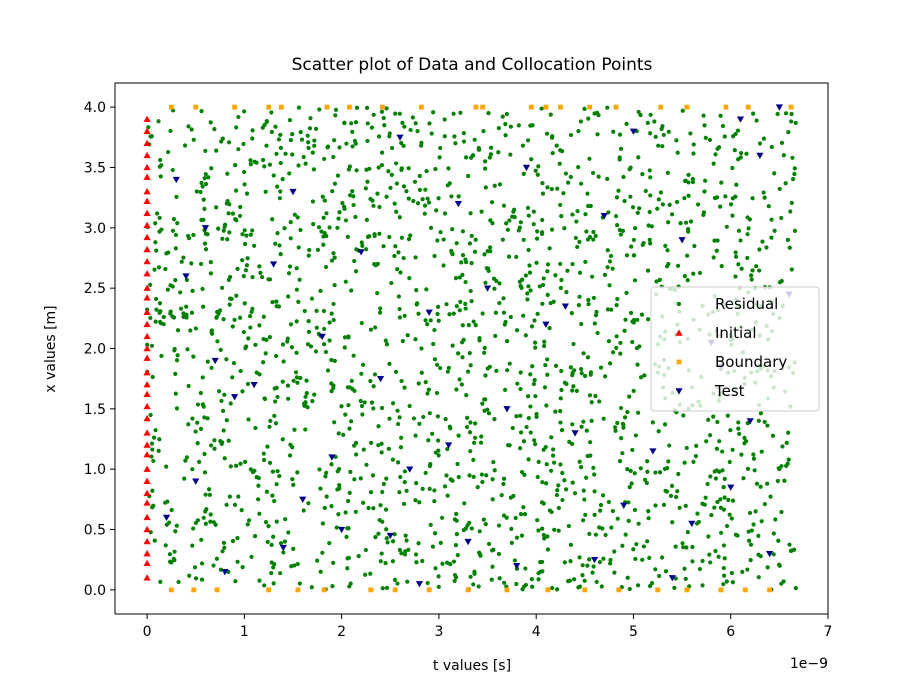 This screenshot has width=921, height=691. What do you see at coordinates (281, 107) in the screenshot?
I see `boundary-point` at bounding box center [281, 107].